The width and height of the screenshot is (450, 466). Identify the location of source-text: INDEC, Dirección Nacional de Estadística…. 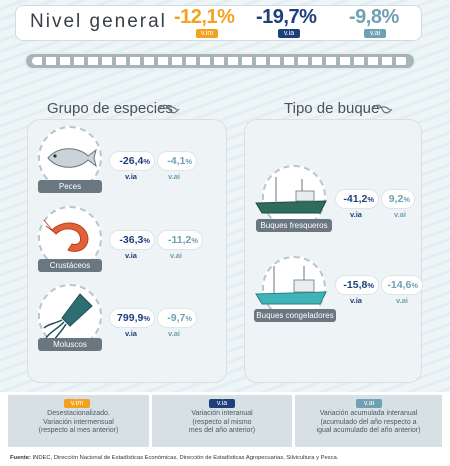
(184, 458).